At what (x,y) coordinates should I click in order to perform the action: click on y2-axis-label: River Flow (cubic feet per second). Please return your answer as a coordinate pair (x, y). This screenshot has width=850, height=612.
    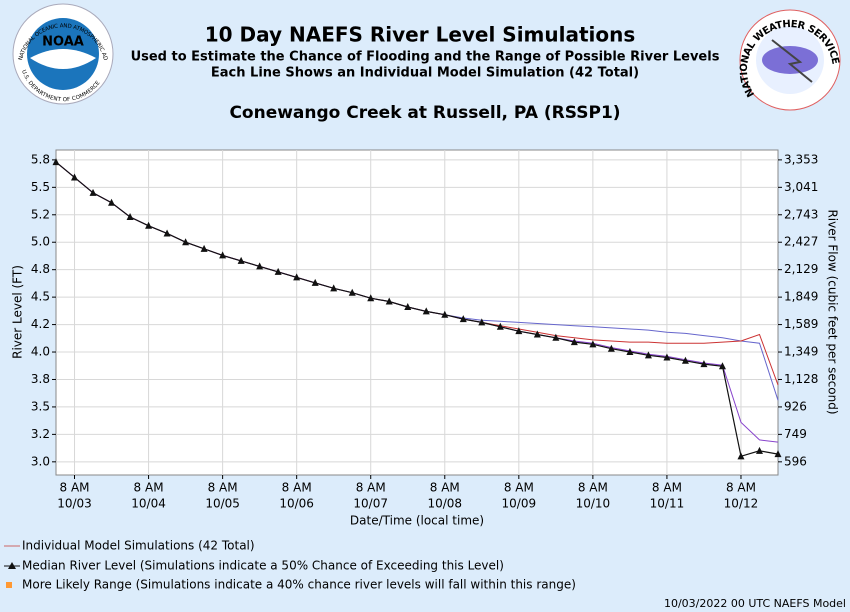
    Looking at the image, I should click on (833, 311).